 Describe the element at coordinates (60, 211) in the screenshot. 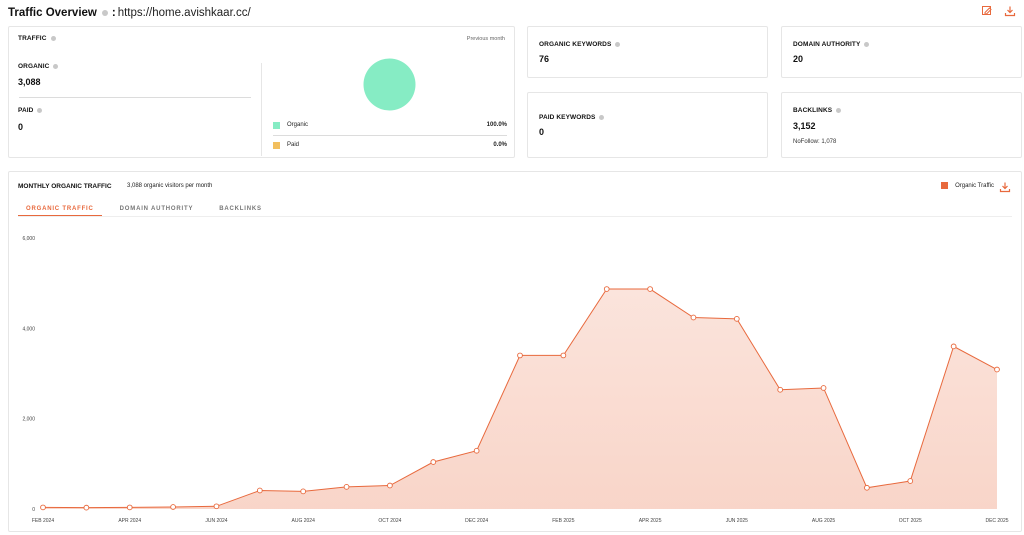

I see `tab-organic-traffic: ORGANIC TRAFFIC` at that location.